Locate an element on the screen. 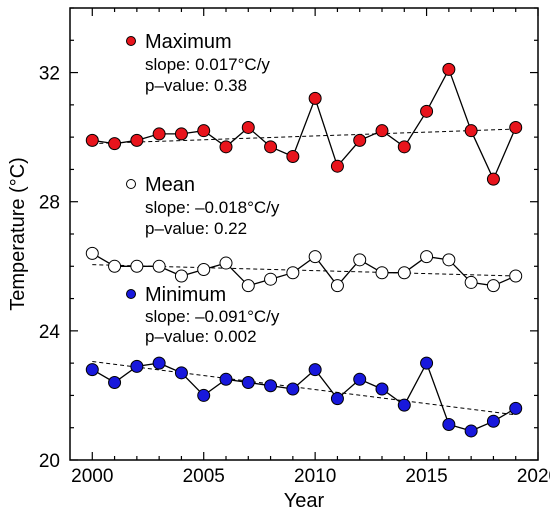 Image resolution: width=550 pixels, height=516 pixels. legend-marker-minimum is located at coordinates (131, 294).